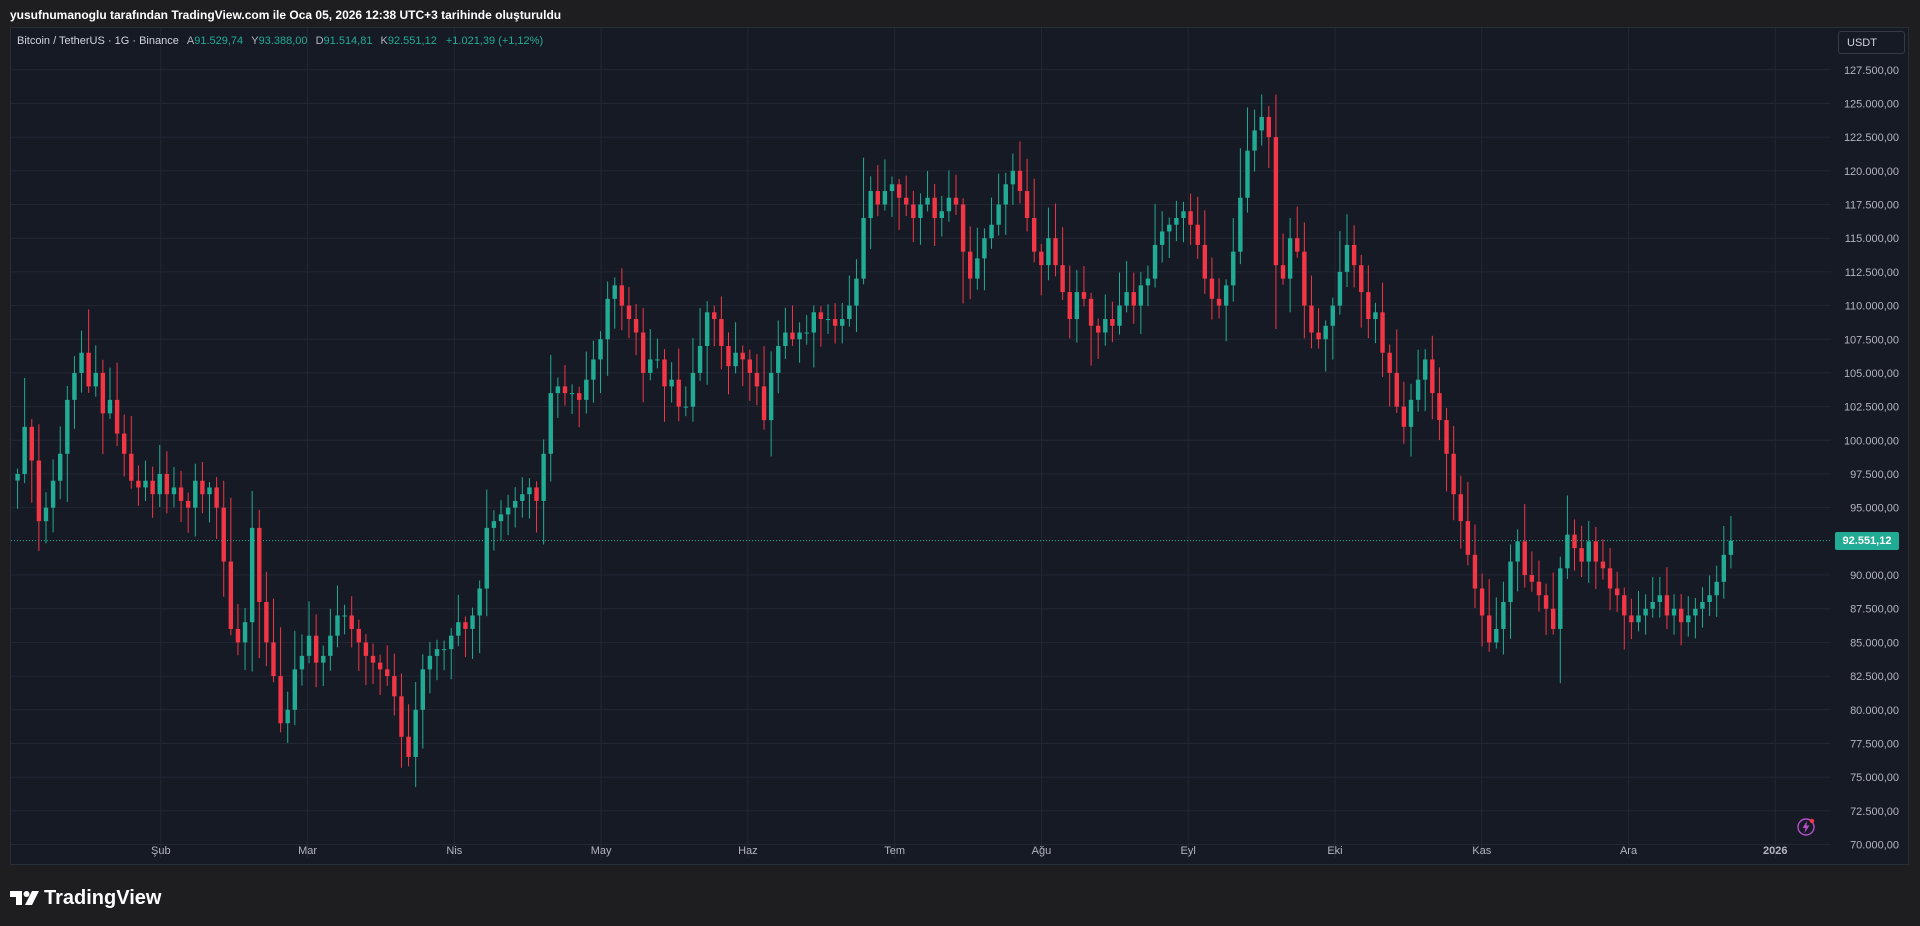 The width and height of the screenshot is (1920, 926). What do you see at coordinates (255, 41) in the screenshot?
I see `legend-high-label: Y` at bounding box center [255, 41].